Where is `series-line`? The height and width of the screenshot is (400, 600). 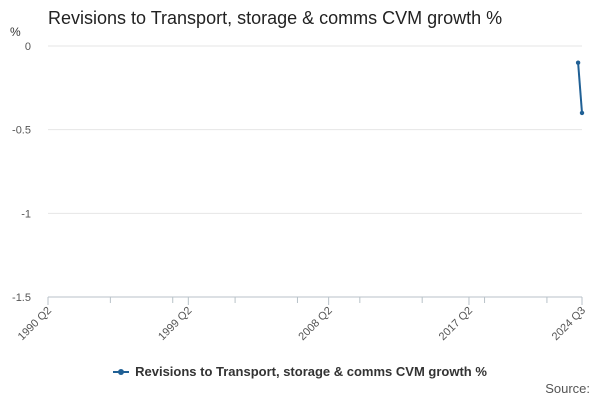
series-line is located at coordinates (580, 88).